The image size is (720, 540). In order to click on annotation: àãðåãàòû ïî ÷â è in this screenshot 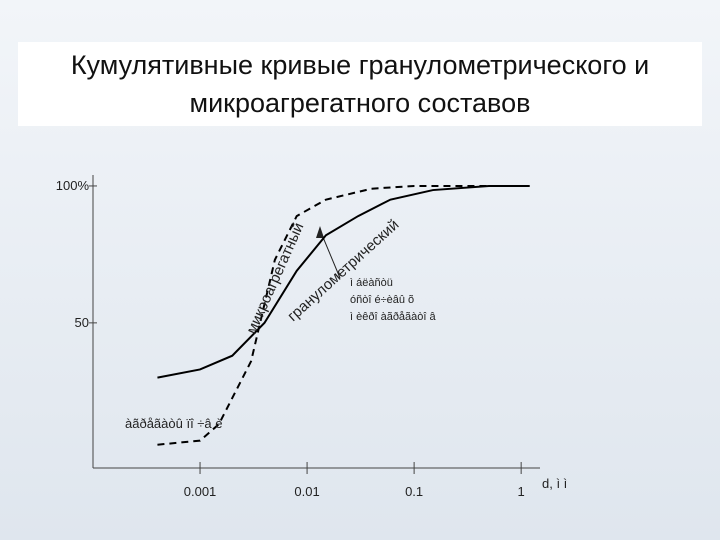, I will do `click(174, 423)`.